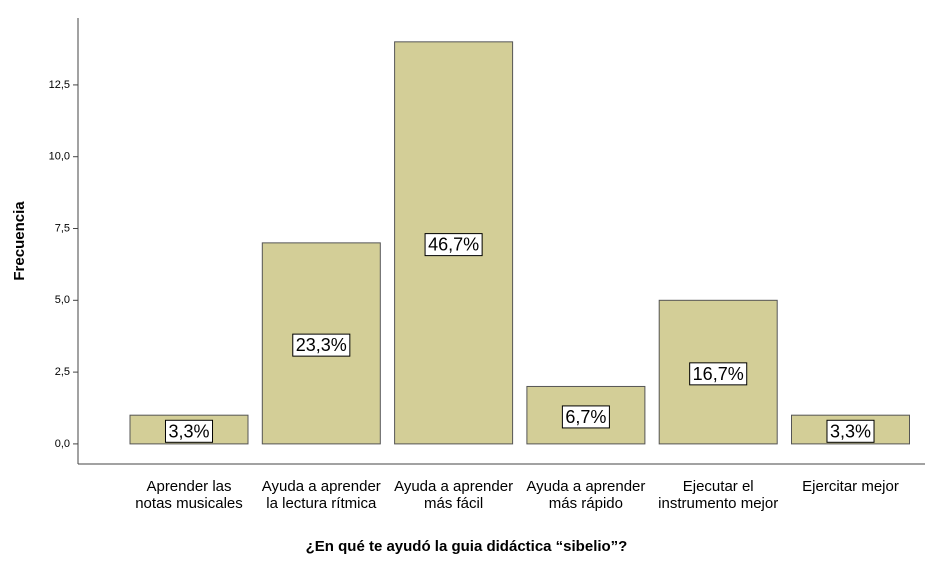  What do you see at coordinates (454, 495) in the screenshot?
I see `x-tick-label: Ayuda a aprender más fácil` at bounding box center [454, 495].